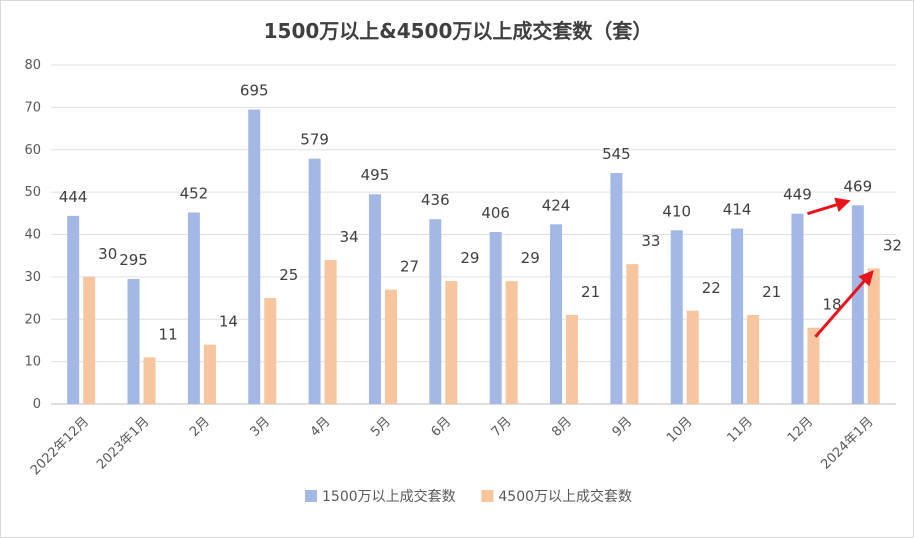 The width and height of the screenshot is (914, 538). I want to click on data-label: 32, so click(892, 245).